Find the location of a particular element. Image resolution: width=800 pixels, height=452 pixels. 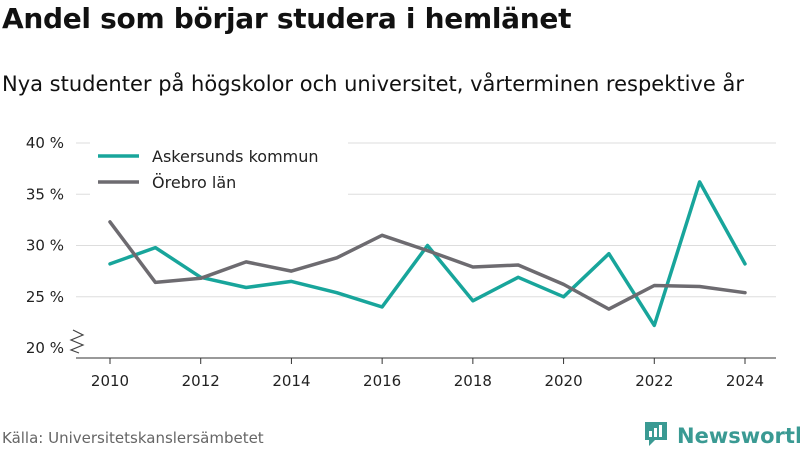

brand-name: Newsworthy is located at coordinates (738, 436).